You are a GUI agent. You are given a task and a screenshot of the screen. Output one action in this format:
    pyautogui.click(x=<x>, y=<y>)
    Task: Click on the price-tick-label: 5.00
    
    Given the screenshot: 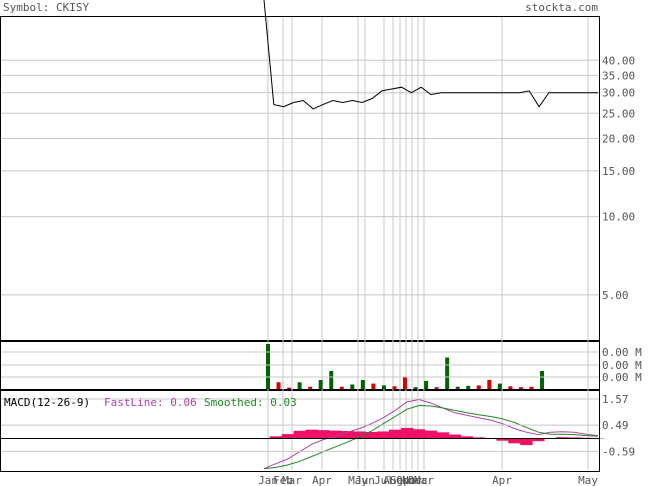 What is the action you would take?
    pyautogui.click(x=615, y=295)
    